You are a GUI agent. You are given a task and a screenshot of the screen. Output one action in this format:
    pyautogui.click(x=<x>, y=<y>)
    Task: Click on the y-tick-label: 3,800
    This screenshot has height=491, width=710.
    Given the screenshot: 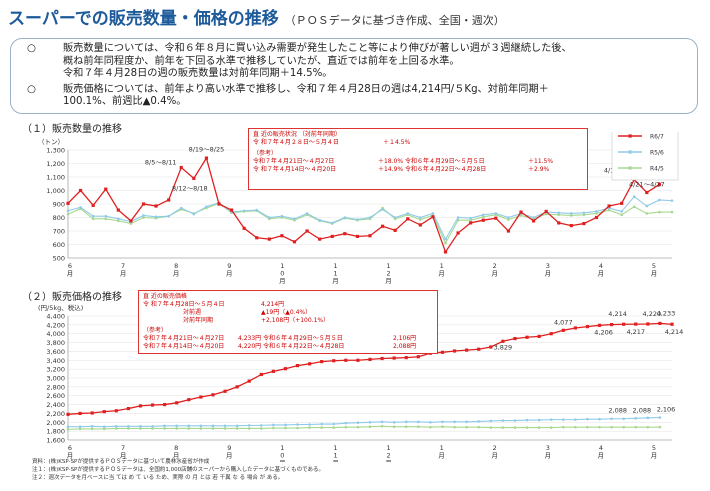 What is the action you would take?
    pyautogui.click(x=55, y=343)
    